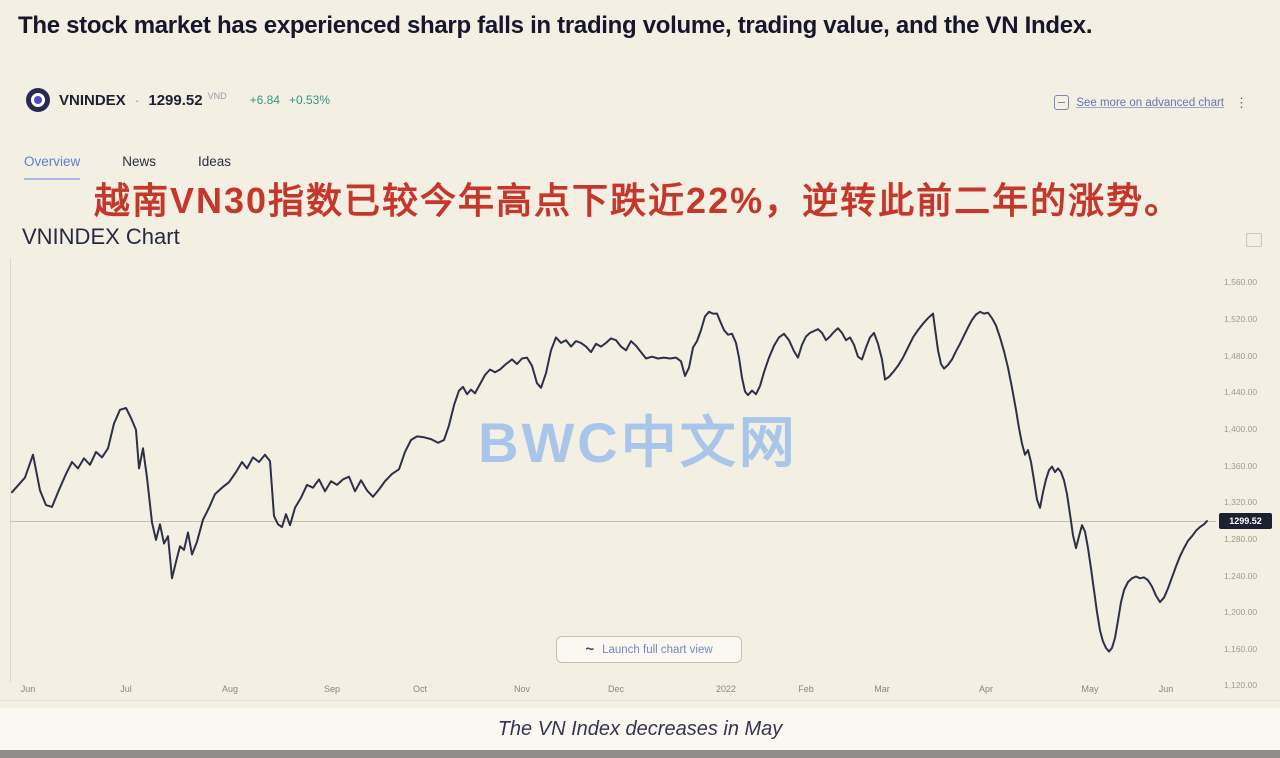 The height and width of the screenshot is (758, 1280). Describe the element at coordinates (1062, 102) in the screenshot. I see `advanced-chart-icon` at that location.